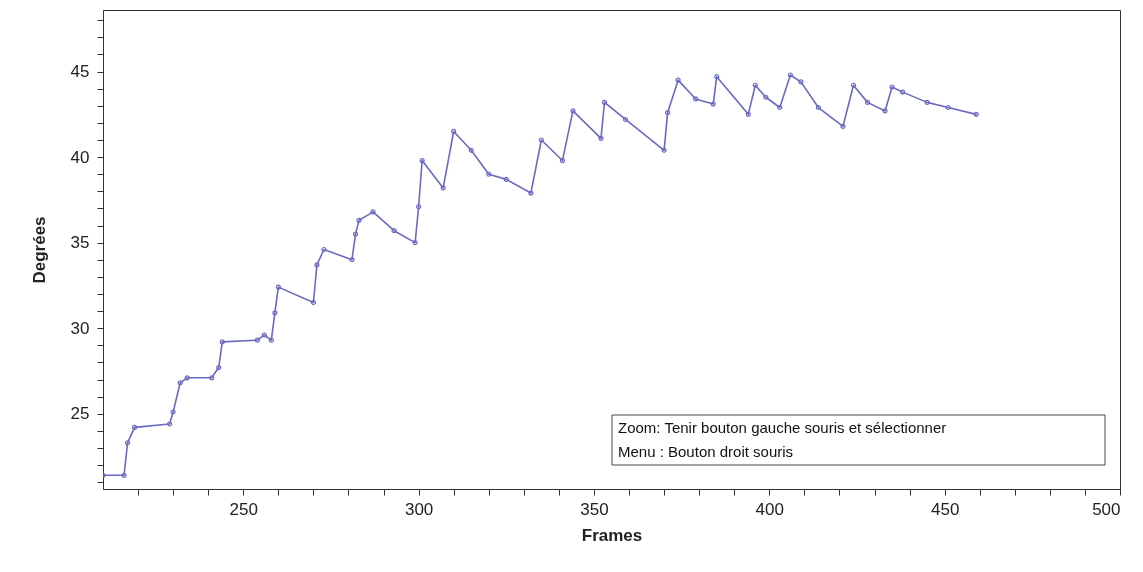  Describe the element at coordinates (80, 72) in the screenshot. I see `y-tick-label: 45` at that location.